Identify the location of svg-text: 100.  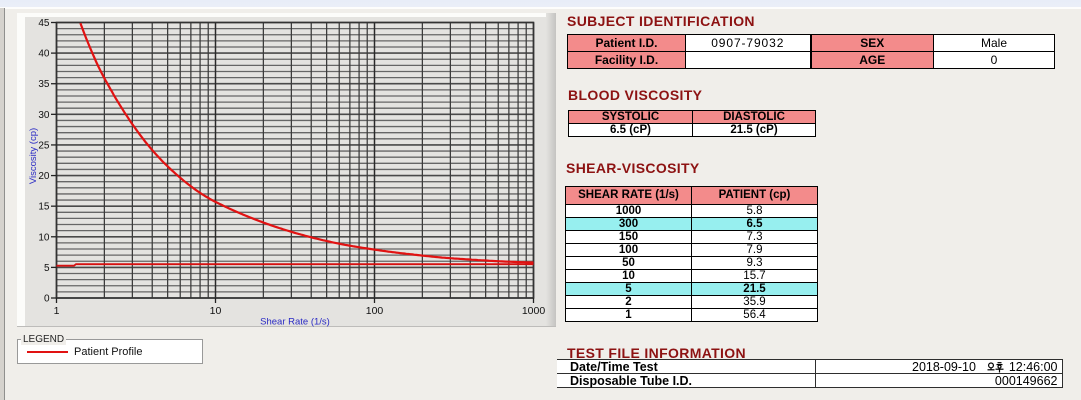
(375, 311).